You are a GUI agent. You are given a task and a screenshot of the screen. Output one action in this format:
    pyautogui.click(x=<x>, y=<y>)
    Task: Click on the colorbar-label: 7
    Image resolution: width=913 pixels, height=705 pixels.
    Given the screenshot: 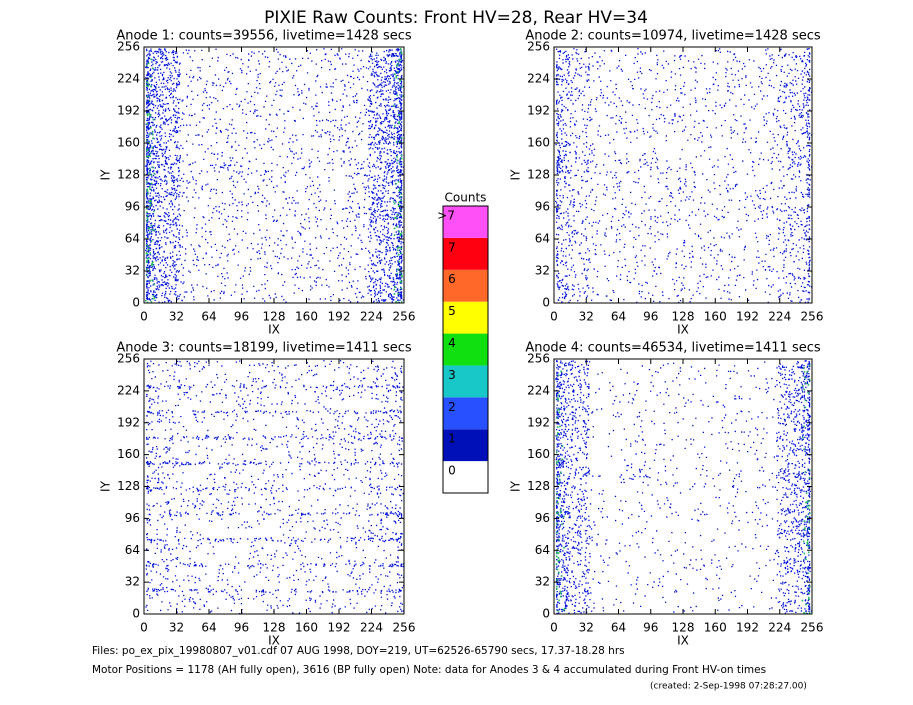 What is the action you would take?
    pyautogui.click(x=452, y=247)
    